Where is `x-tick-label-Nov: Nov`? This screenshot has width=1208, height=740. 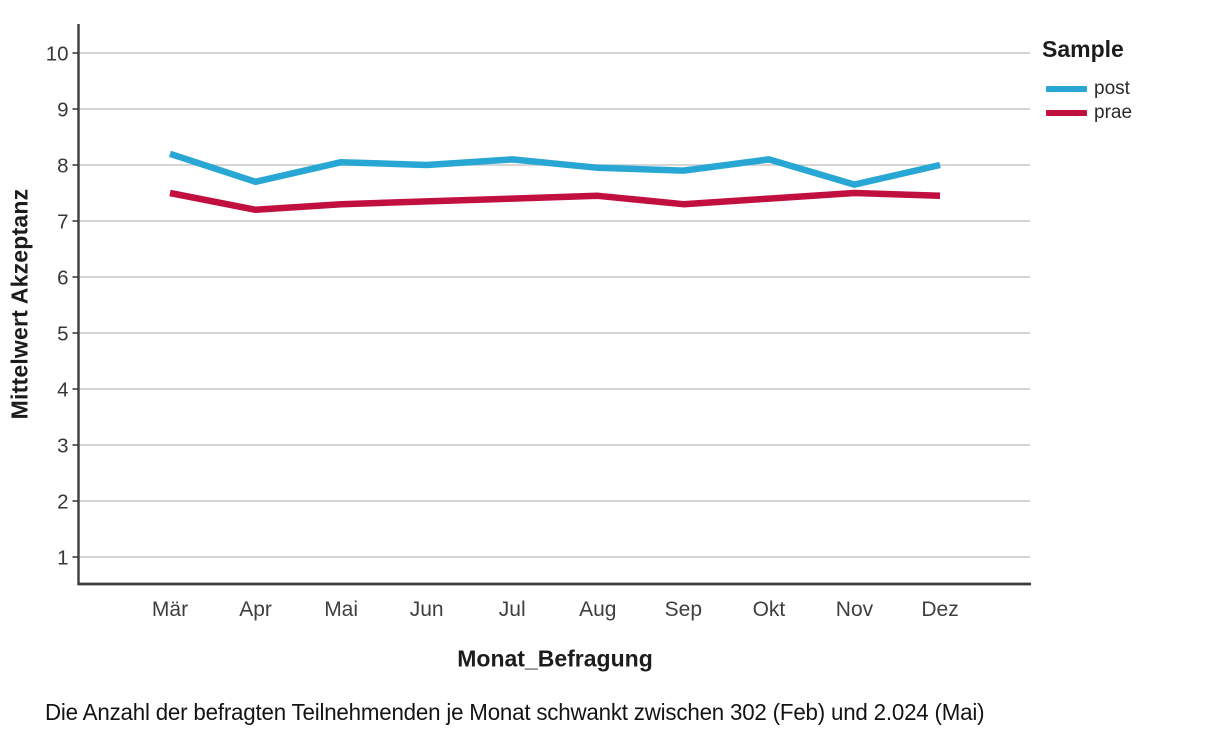
x-tick-label-Nov: Nov is located at coordinates (855, 609).